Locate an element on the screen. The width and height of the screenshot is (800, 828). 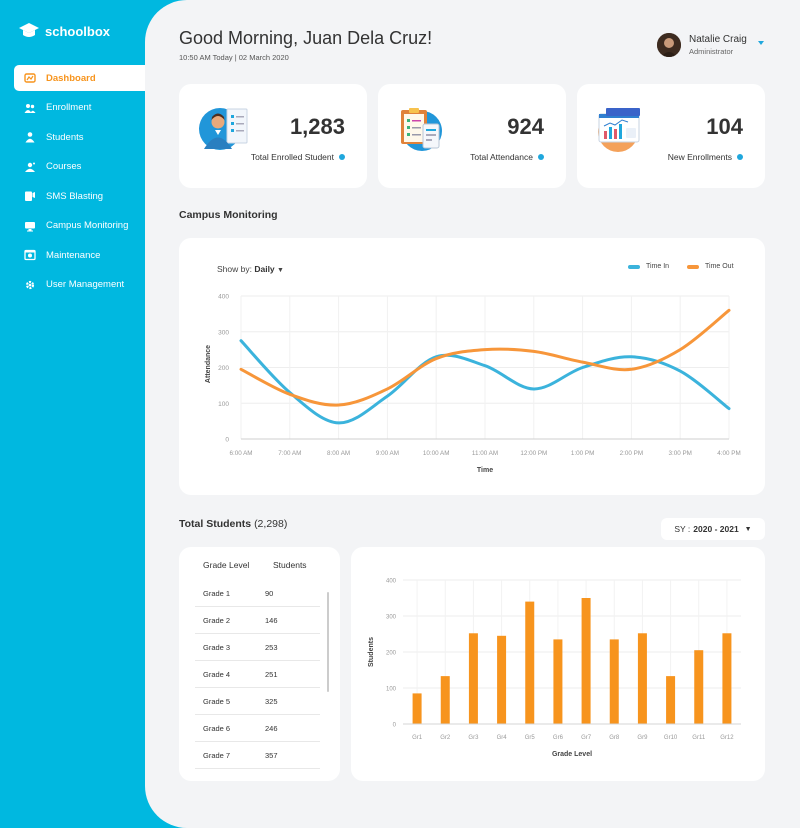
legend-label: Time In is located at coordinates (658, 266).